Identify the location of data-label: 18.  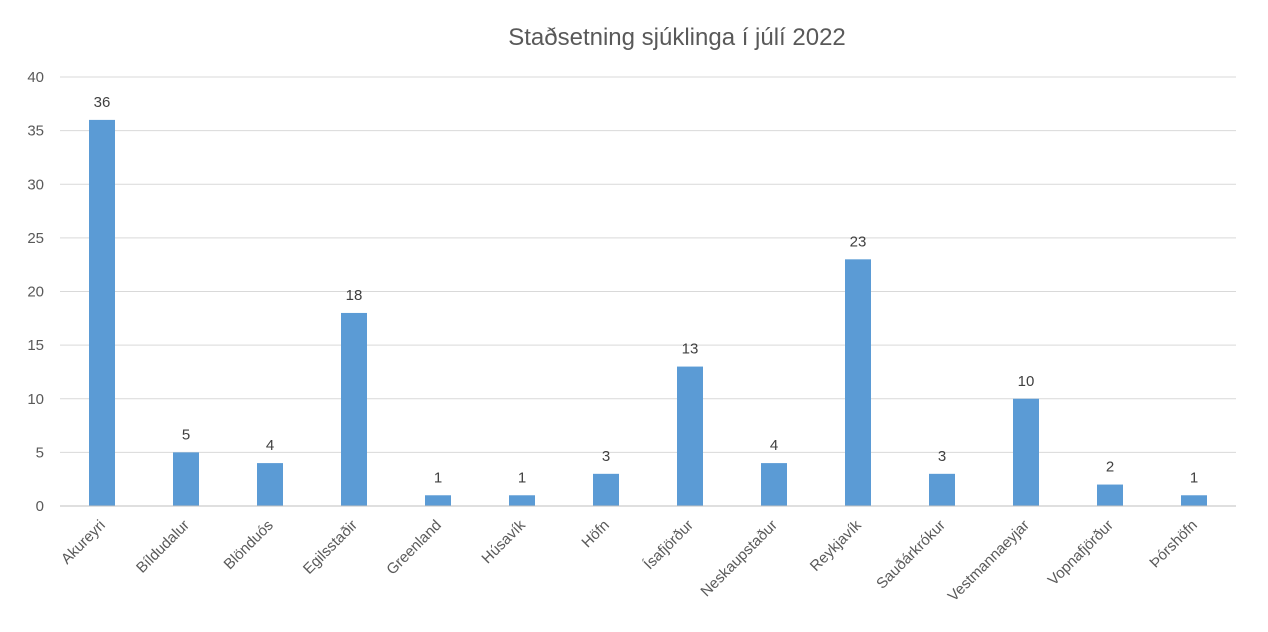
(354, 295).